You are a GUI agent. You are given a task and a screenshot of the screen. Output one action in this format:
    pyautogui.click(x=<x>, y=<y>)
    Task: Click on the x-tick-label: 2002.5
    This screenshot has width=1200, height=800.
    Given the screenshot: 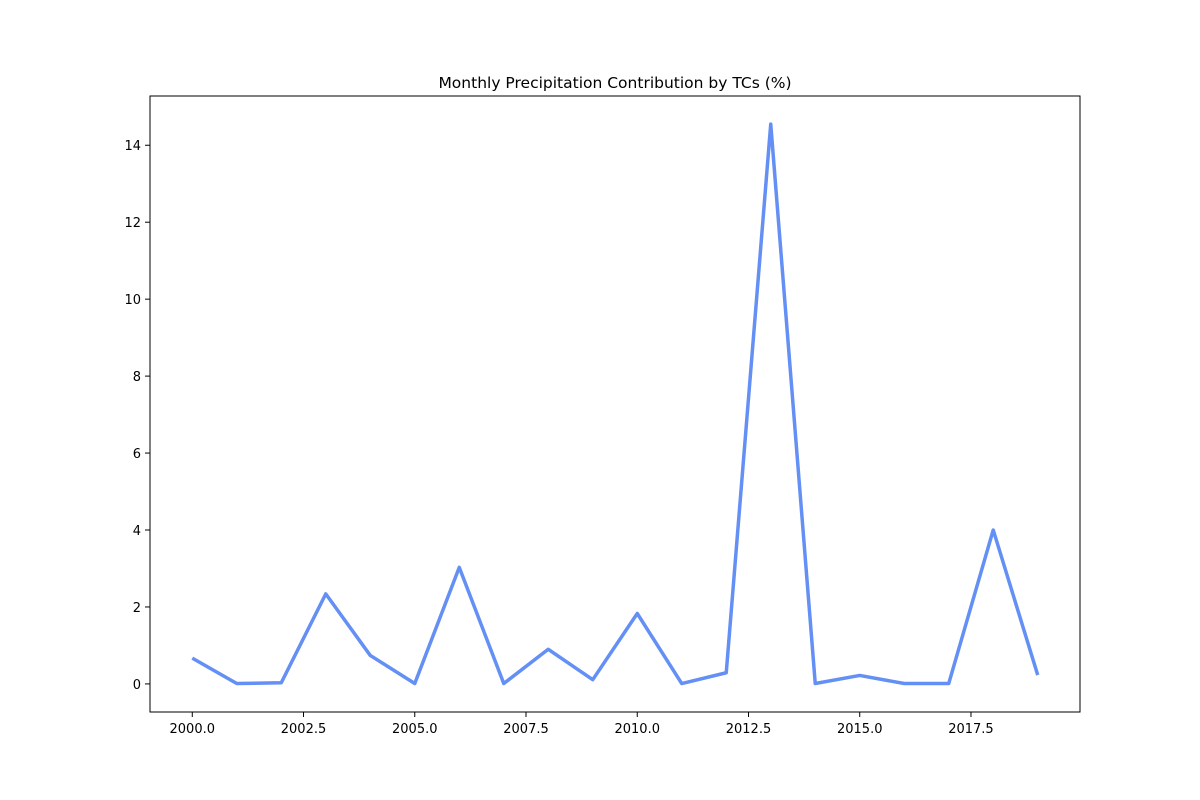 What is the action you would take?
    pyautogui.click(x=304, y=729)
    